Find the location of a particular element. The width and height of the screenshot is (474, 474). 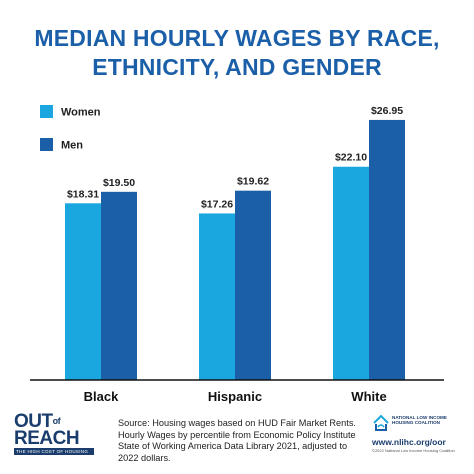

bar-hispanic-women is located at coordinates (217, 296).